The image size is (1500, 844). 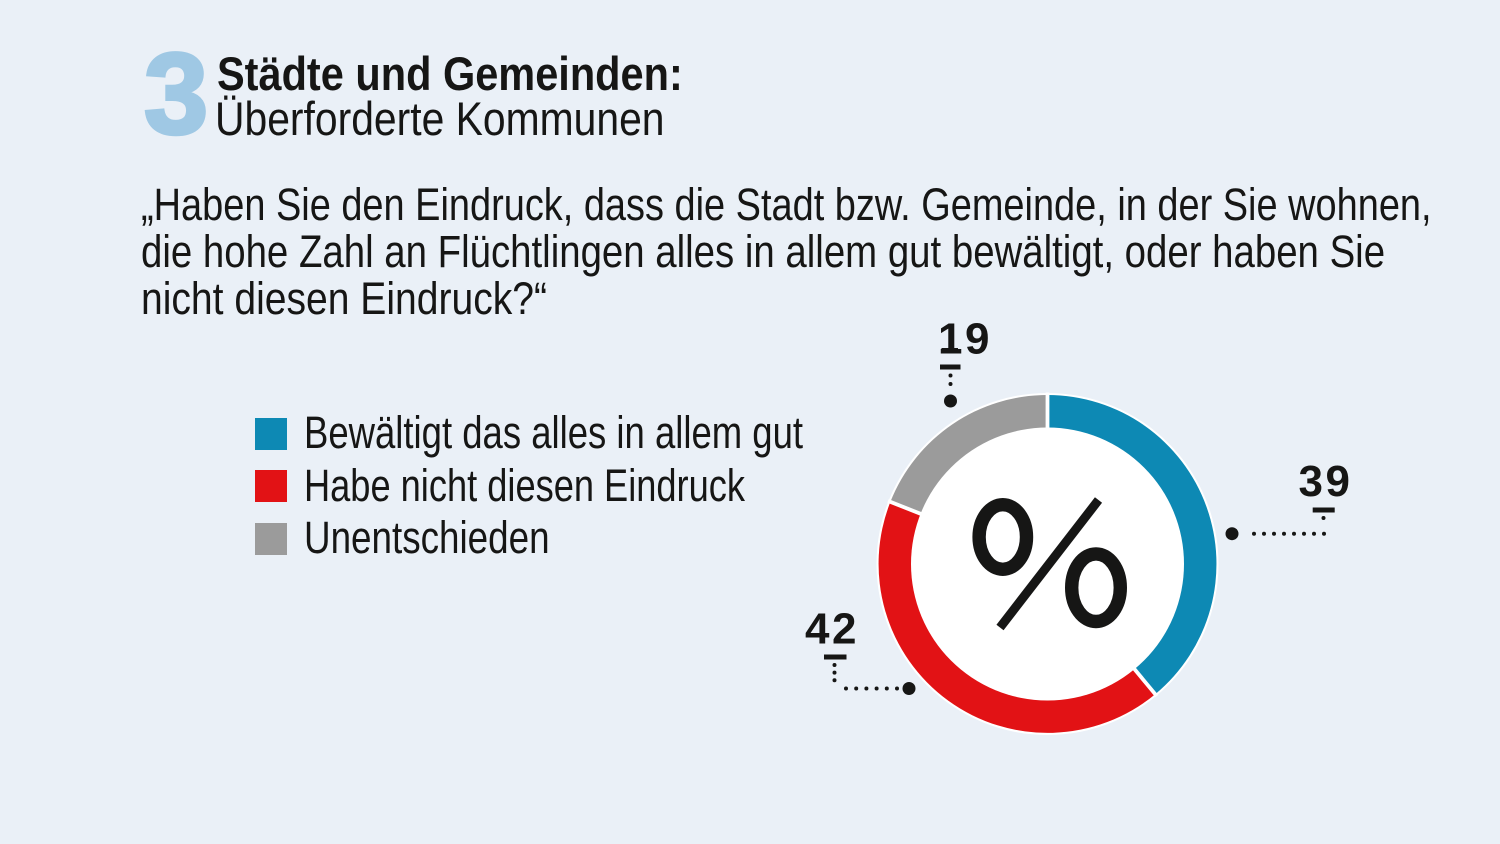 I want to click on svg-text: 19, so click(x=965, y=339).